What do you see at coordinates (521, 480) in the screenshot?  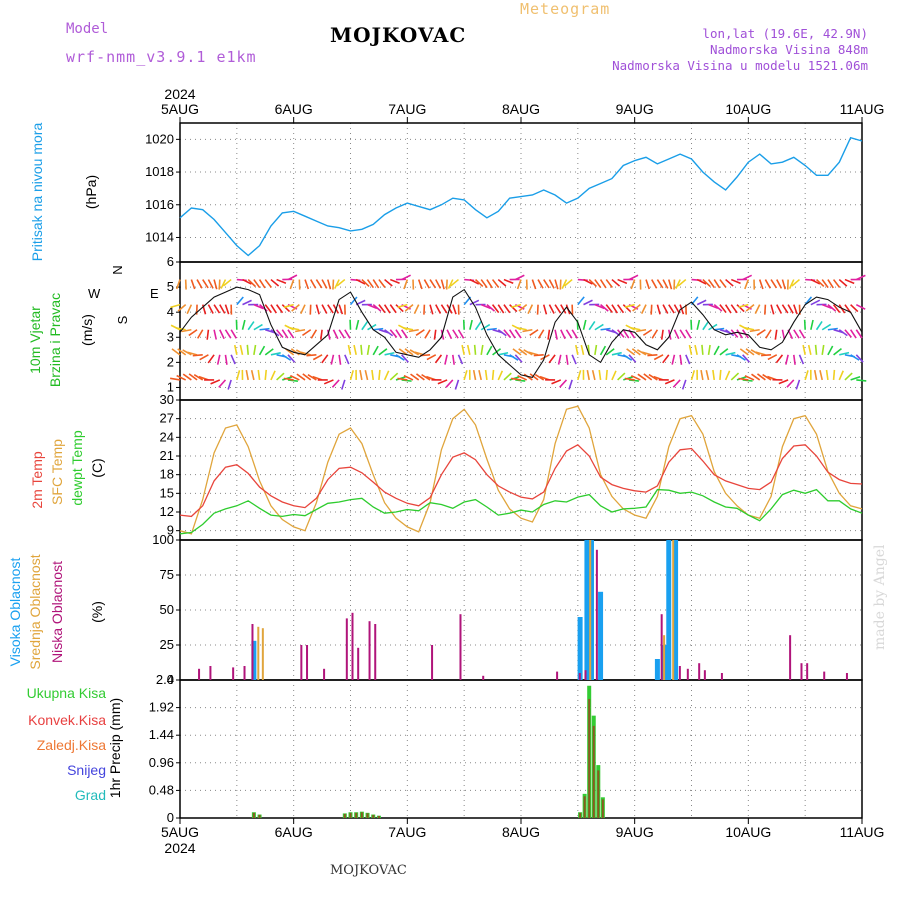 I see `temp-2m-line` at bounding box center [521, 480].